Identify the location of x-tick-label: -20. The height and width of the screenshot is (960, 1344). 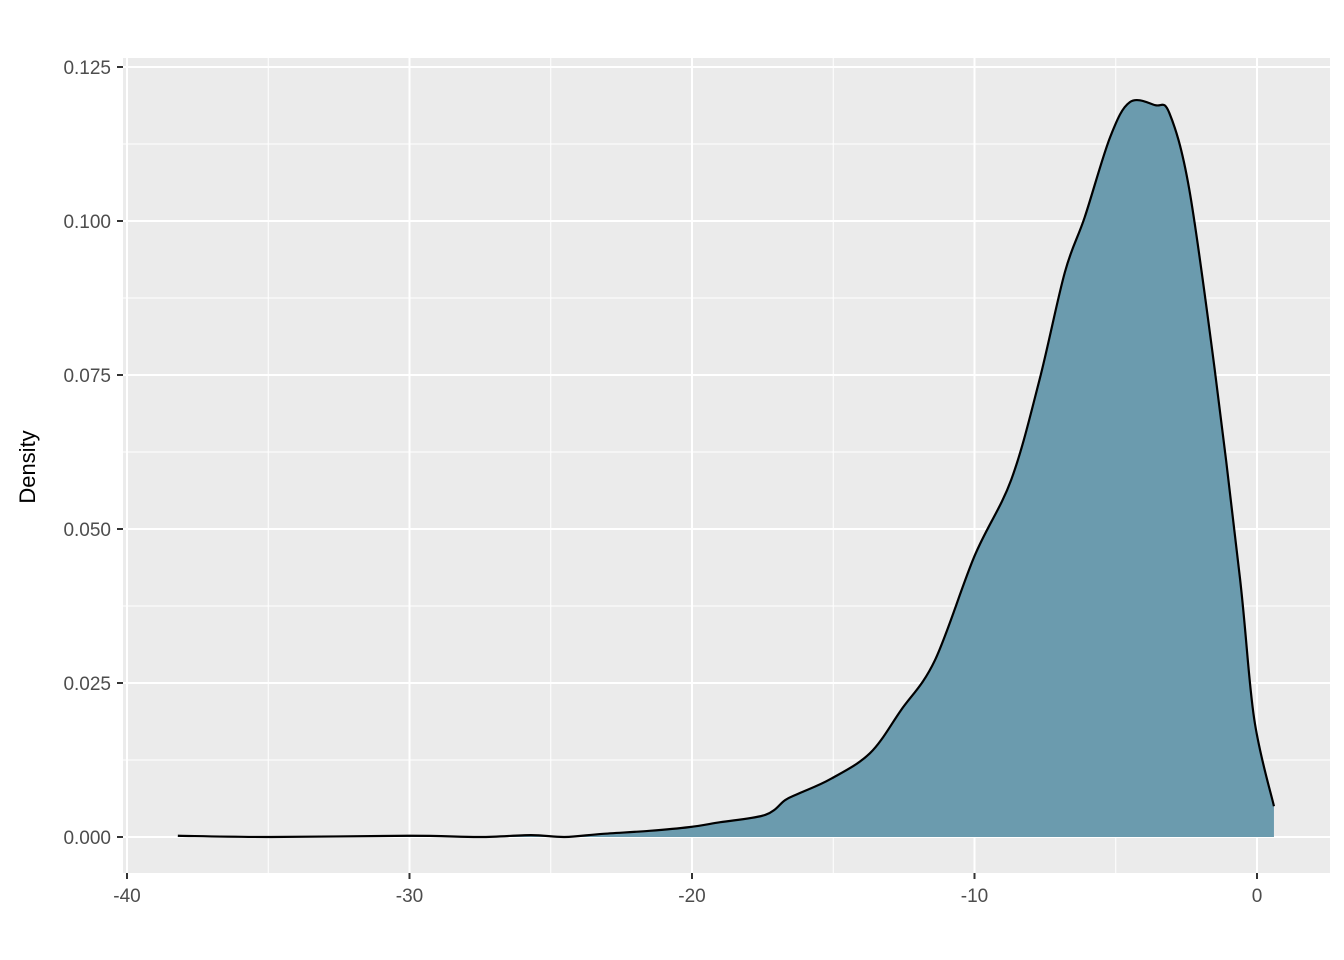
(691, 896).